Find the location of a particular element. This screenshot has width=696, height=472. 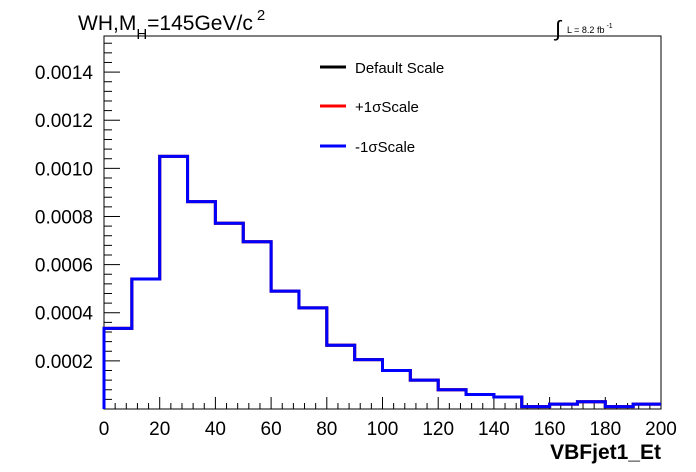

x-tick-label: 200 is located at coordinates (661, 429).